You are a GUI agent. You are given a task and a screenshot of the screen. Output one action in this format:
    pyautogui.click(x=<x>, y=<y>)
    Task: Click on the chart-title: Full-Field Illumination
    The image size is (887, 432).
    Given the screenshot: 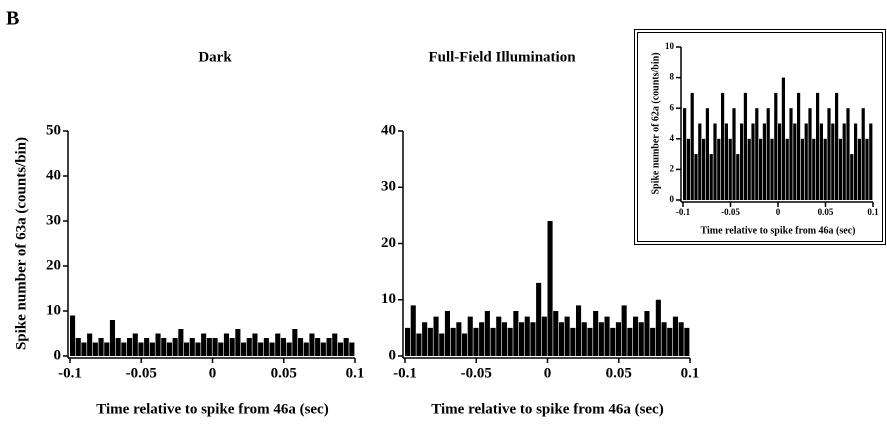 What is the action you would take?
    pyautogui.click(x=502, y=57)
    